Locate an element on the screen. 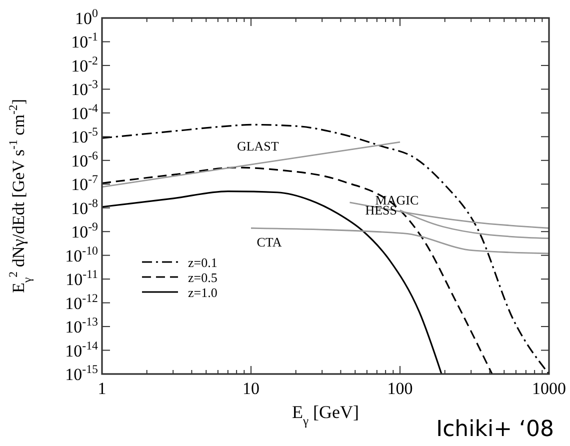 The width and height of the screenshot is (570, 446). y-tick-label: 10$^{-9}$ is located at coordinates (84, 231).